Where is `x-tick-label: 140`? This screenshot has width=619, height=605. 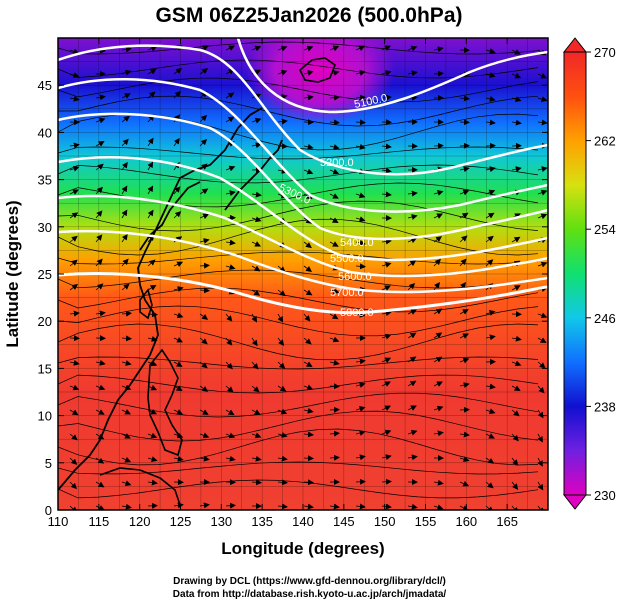 x-tick-label: 140 is located at coordinates (303, 521).